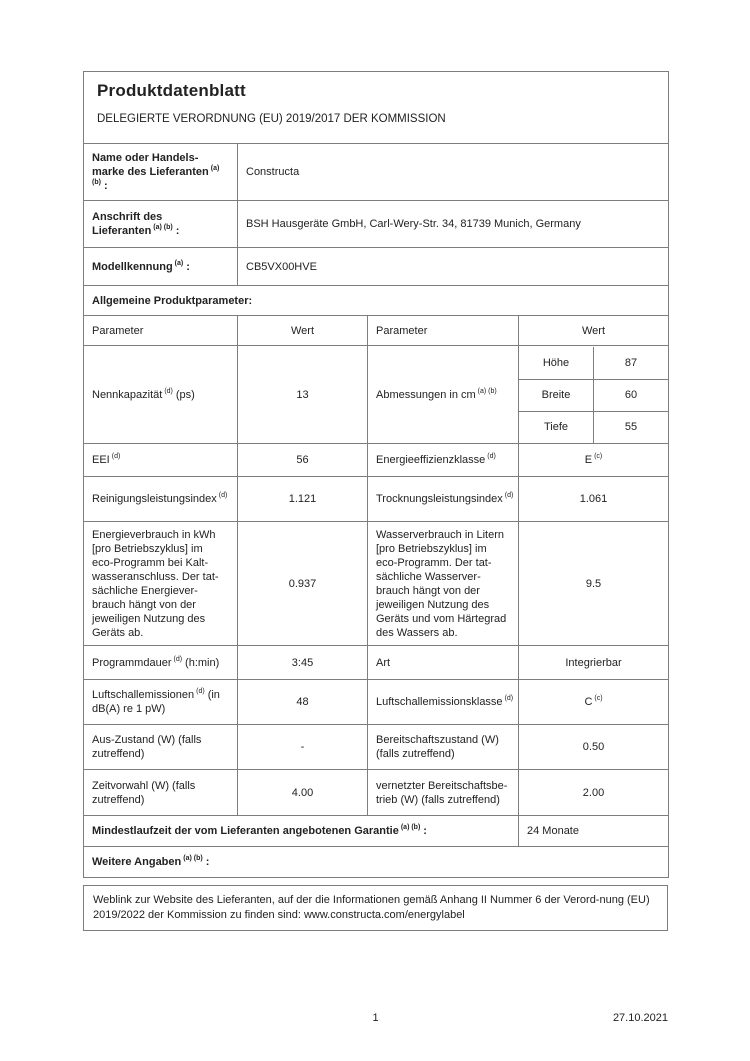 Image resolution: width=750 pixels, height=1061 pixels. I want to click on section-title: Allgemeine Produktparameter:, so click(376, 300).